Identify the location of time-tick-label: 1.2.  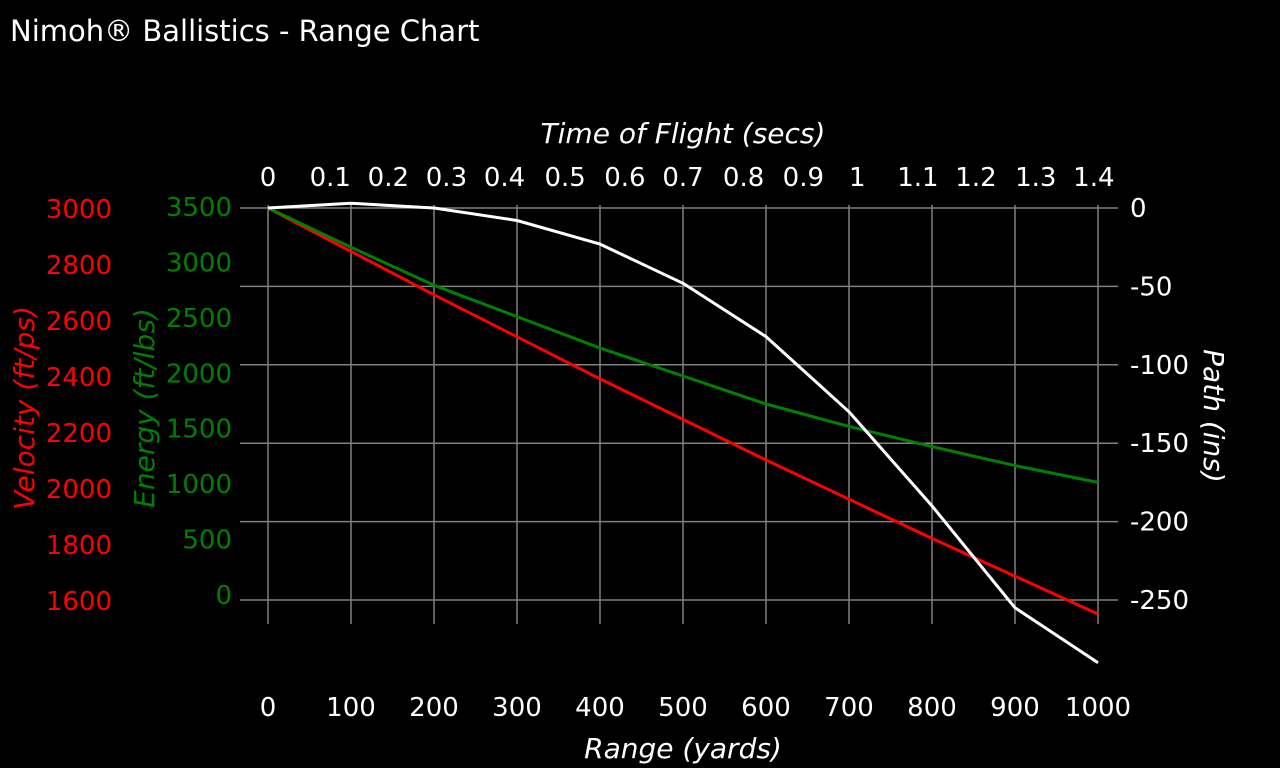
(975, 178).